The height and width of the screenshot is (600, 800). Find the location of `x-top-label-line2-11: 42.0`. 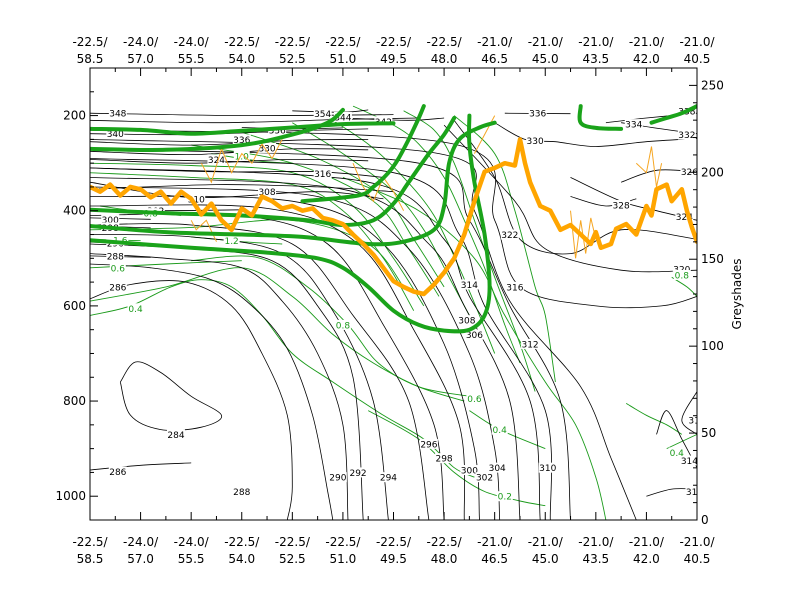

x-top-label-line2-11: 42.0 is located at coordinates (646, 59).